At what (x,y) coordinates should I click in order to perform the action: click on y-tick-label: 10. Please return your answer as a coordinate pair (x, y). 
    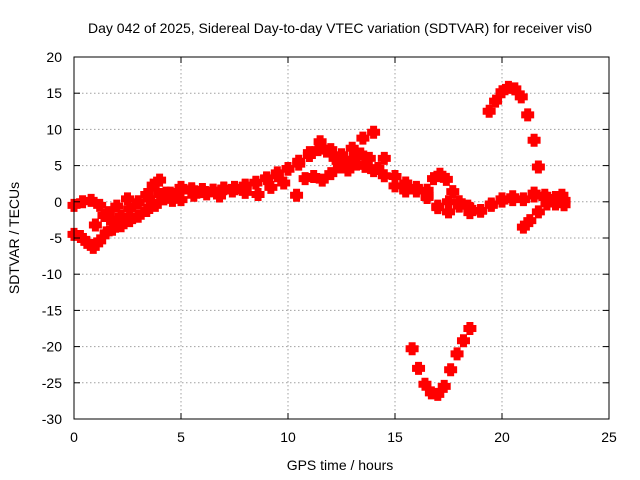
    Looking at the image, I should click on (54, 129).